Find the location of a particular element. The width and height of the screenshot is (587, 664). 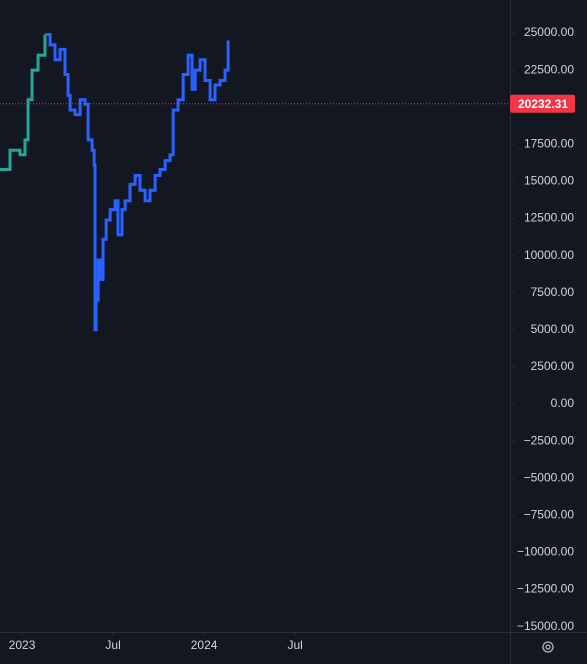

y-tick-label: 0.00 is located at coordinates (563, 403).